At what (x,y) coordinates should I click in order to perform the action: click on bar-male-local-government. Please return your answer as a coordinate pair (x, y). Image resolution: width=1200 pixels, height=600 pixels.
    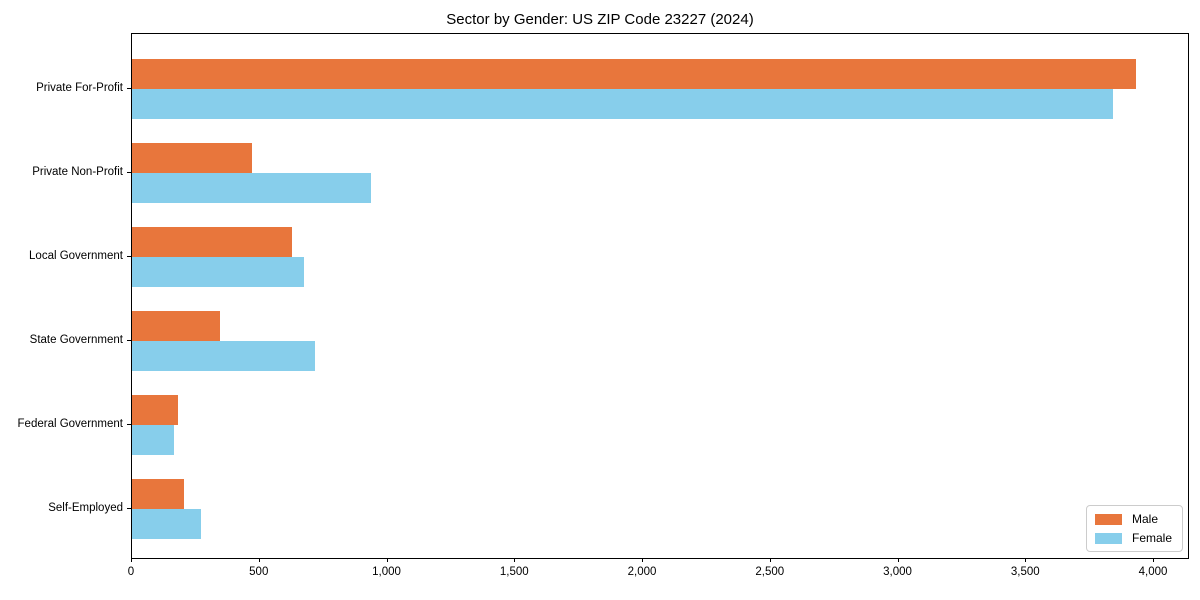
    Looking at the image, I should click on (212, 242).